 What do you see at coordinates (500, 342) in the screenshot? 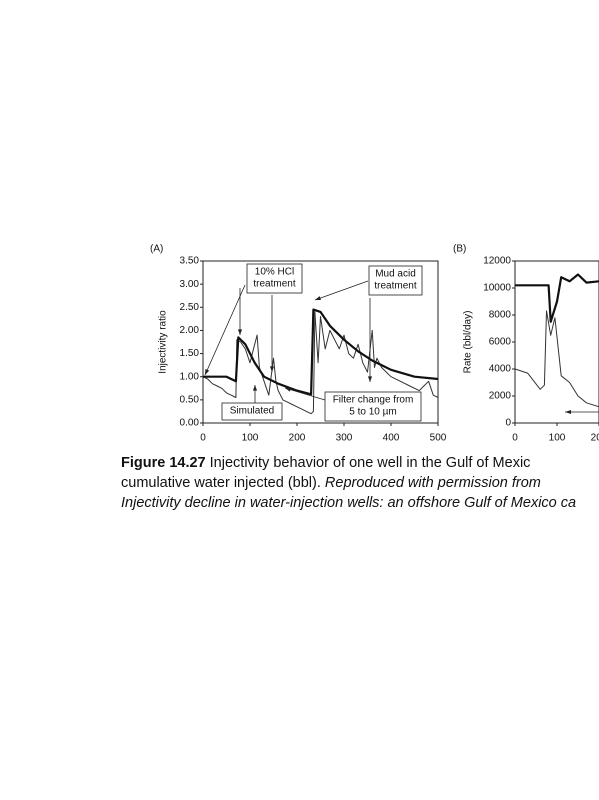
I see `y-tick-label: 6000` at bounding box center [500, 342].